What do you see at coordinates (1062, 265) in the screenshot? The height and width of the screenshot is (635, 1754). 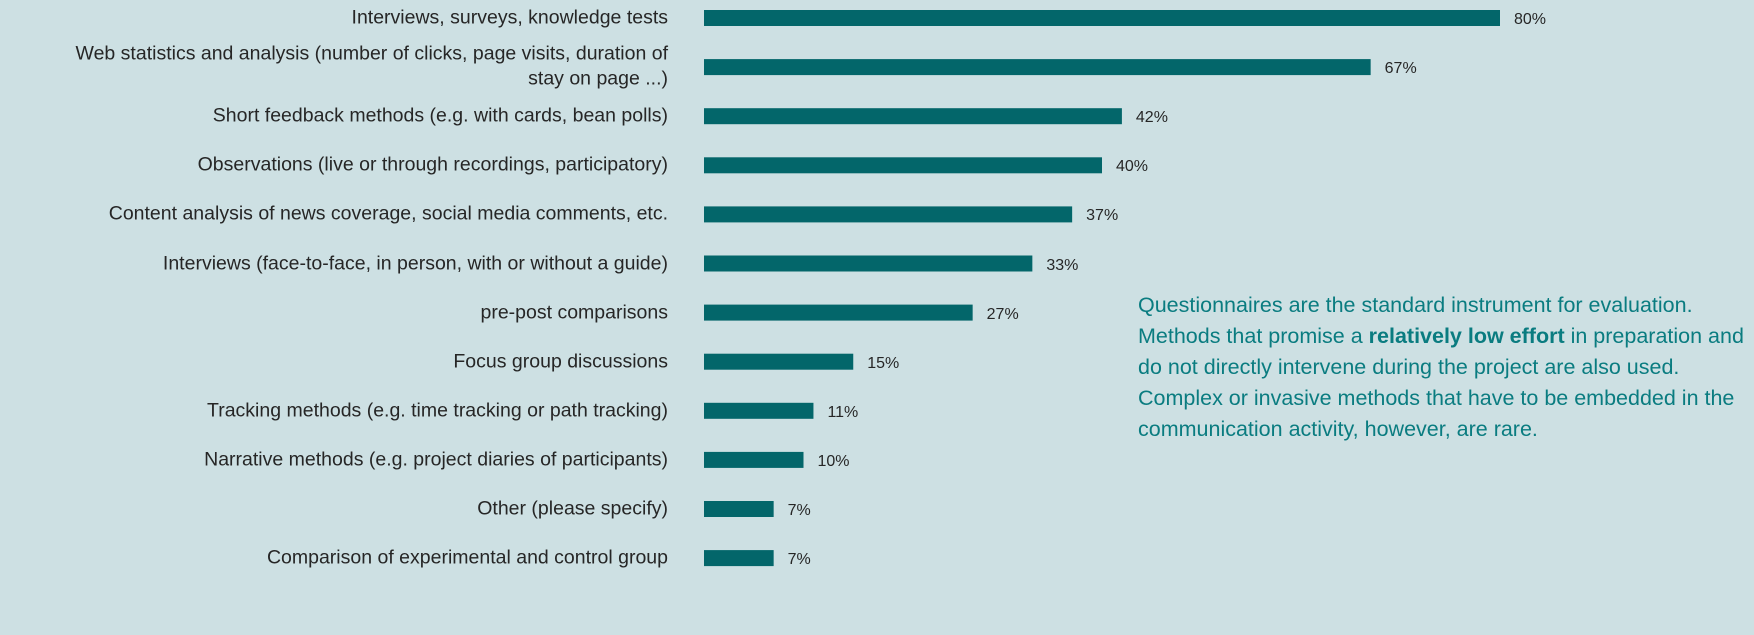 I see `value-label: 33%` at bounding box center [1062, 265].